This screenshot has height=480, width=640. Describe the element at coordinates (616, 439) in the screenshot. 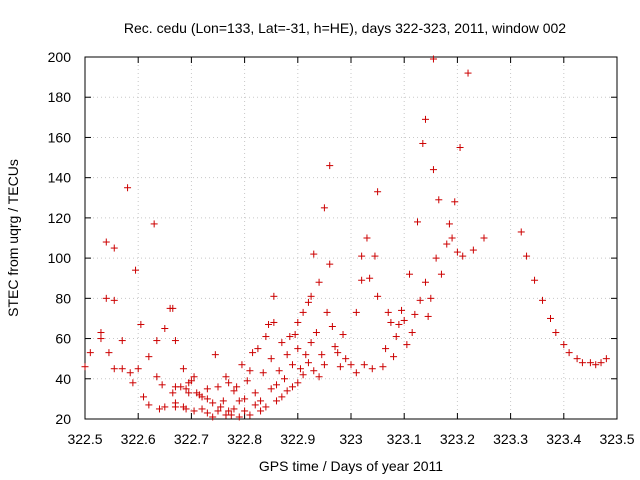

I see `x-tick-label: 323.5` at that location.